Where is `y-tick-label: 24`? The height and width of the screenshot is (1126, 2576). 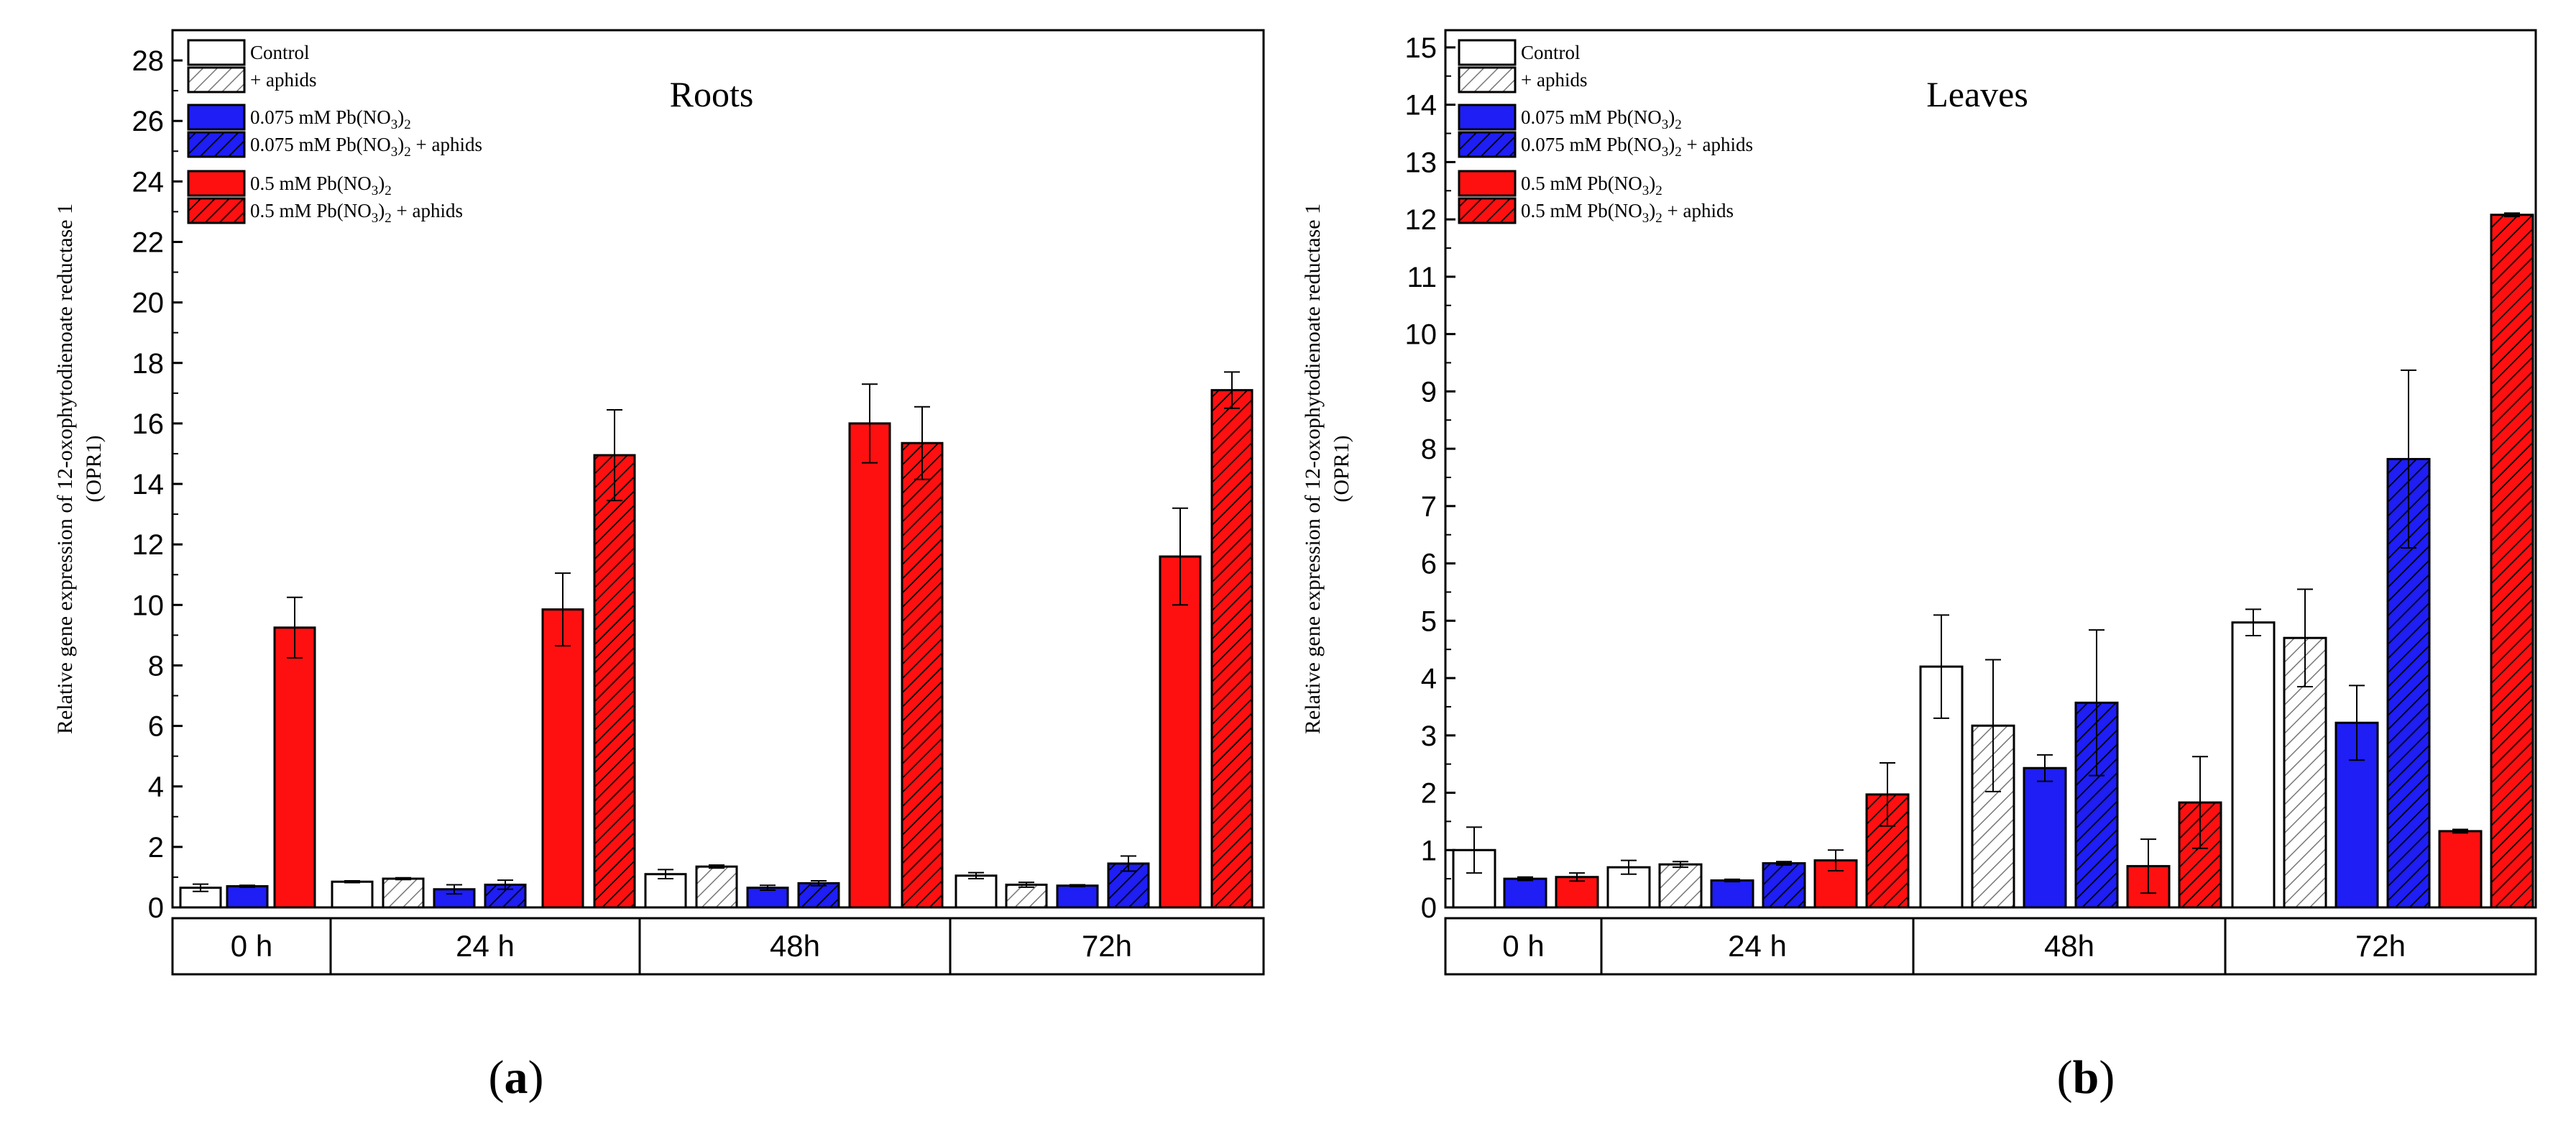
y-tick-label: 24 is located at coordinates (148, 182).